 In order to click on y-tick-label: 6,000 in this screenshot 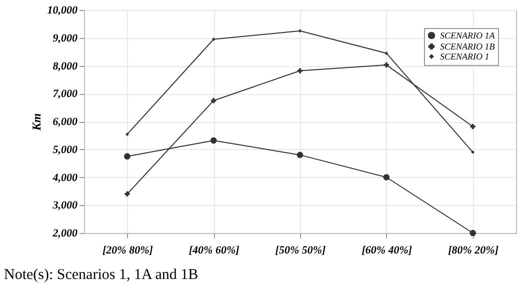, I will do `click(65, 122)`.